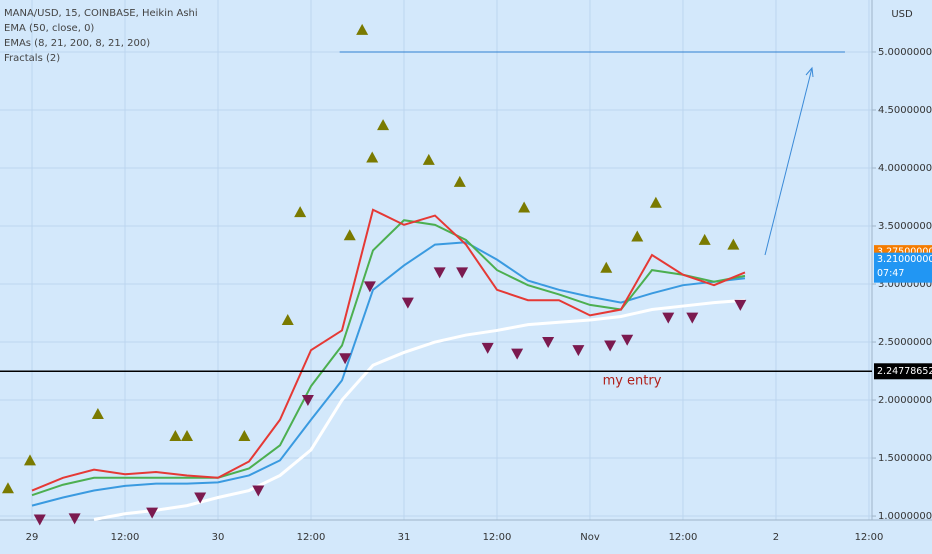 The image size is (932, 554). I want to click on price-label-box, so click(903, 267).